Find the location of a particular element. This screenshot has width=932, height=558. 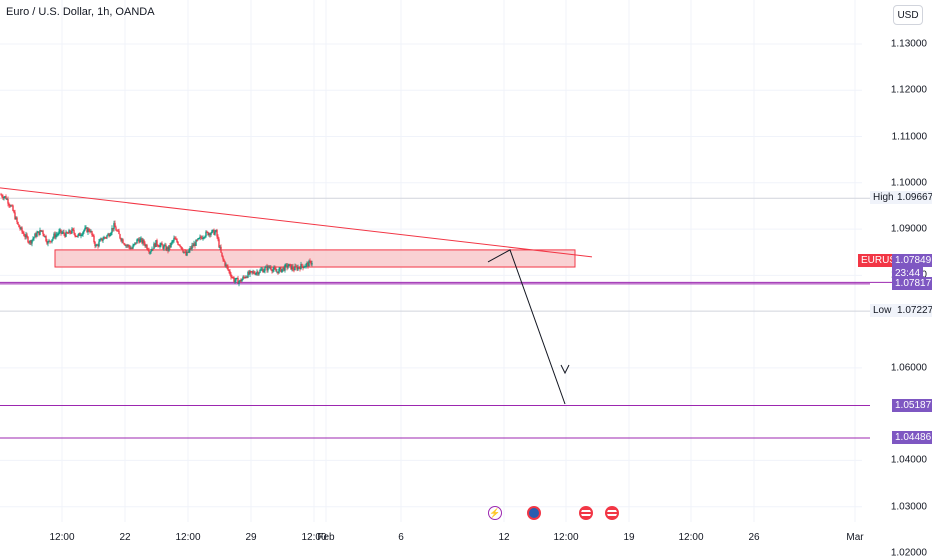

lightning-icon: ⚡ is located at coordinates (495, 513).